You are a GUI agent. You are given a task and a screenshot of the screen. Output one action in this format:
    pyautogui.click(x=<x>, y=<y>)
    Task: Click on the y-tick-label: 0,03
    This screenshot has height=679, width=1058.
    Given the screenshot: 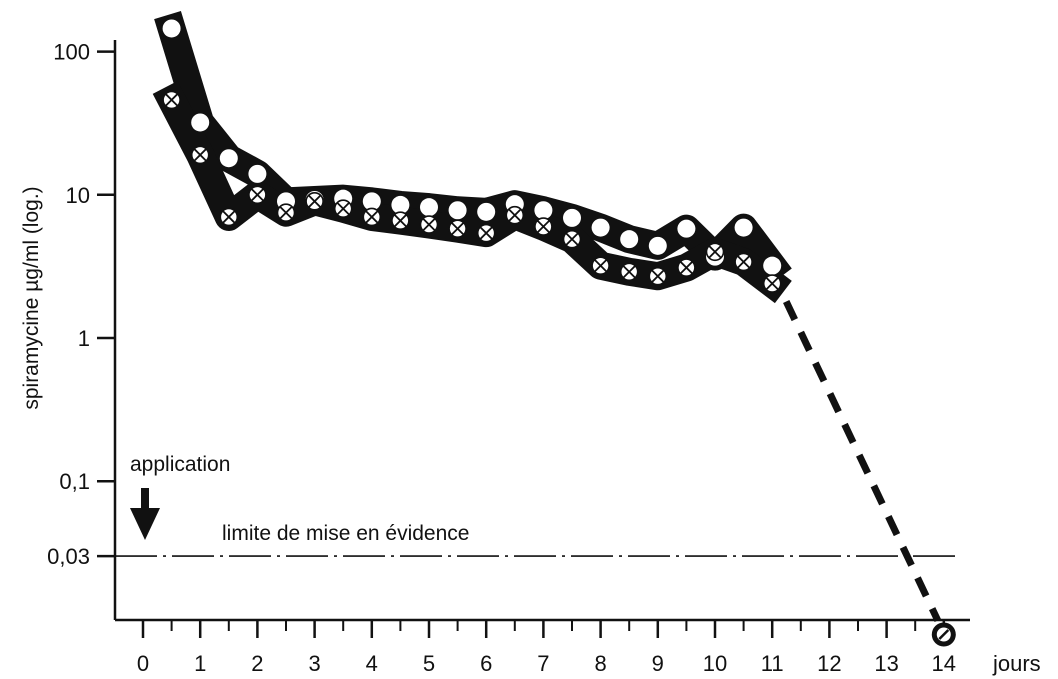 What is the action you would take?
    pyautogui.click(x=68, y=556)
    